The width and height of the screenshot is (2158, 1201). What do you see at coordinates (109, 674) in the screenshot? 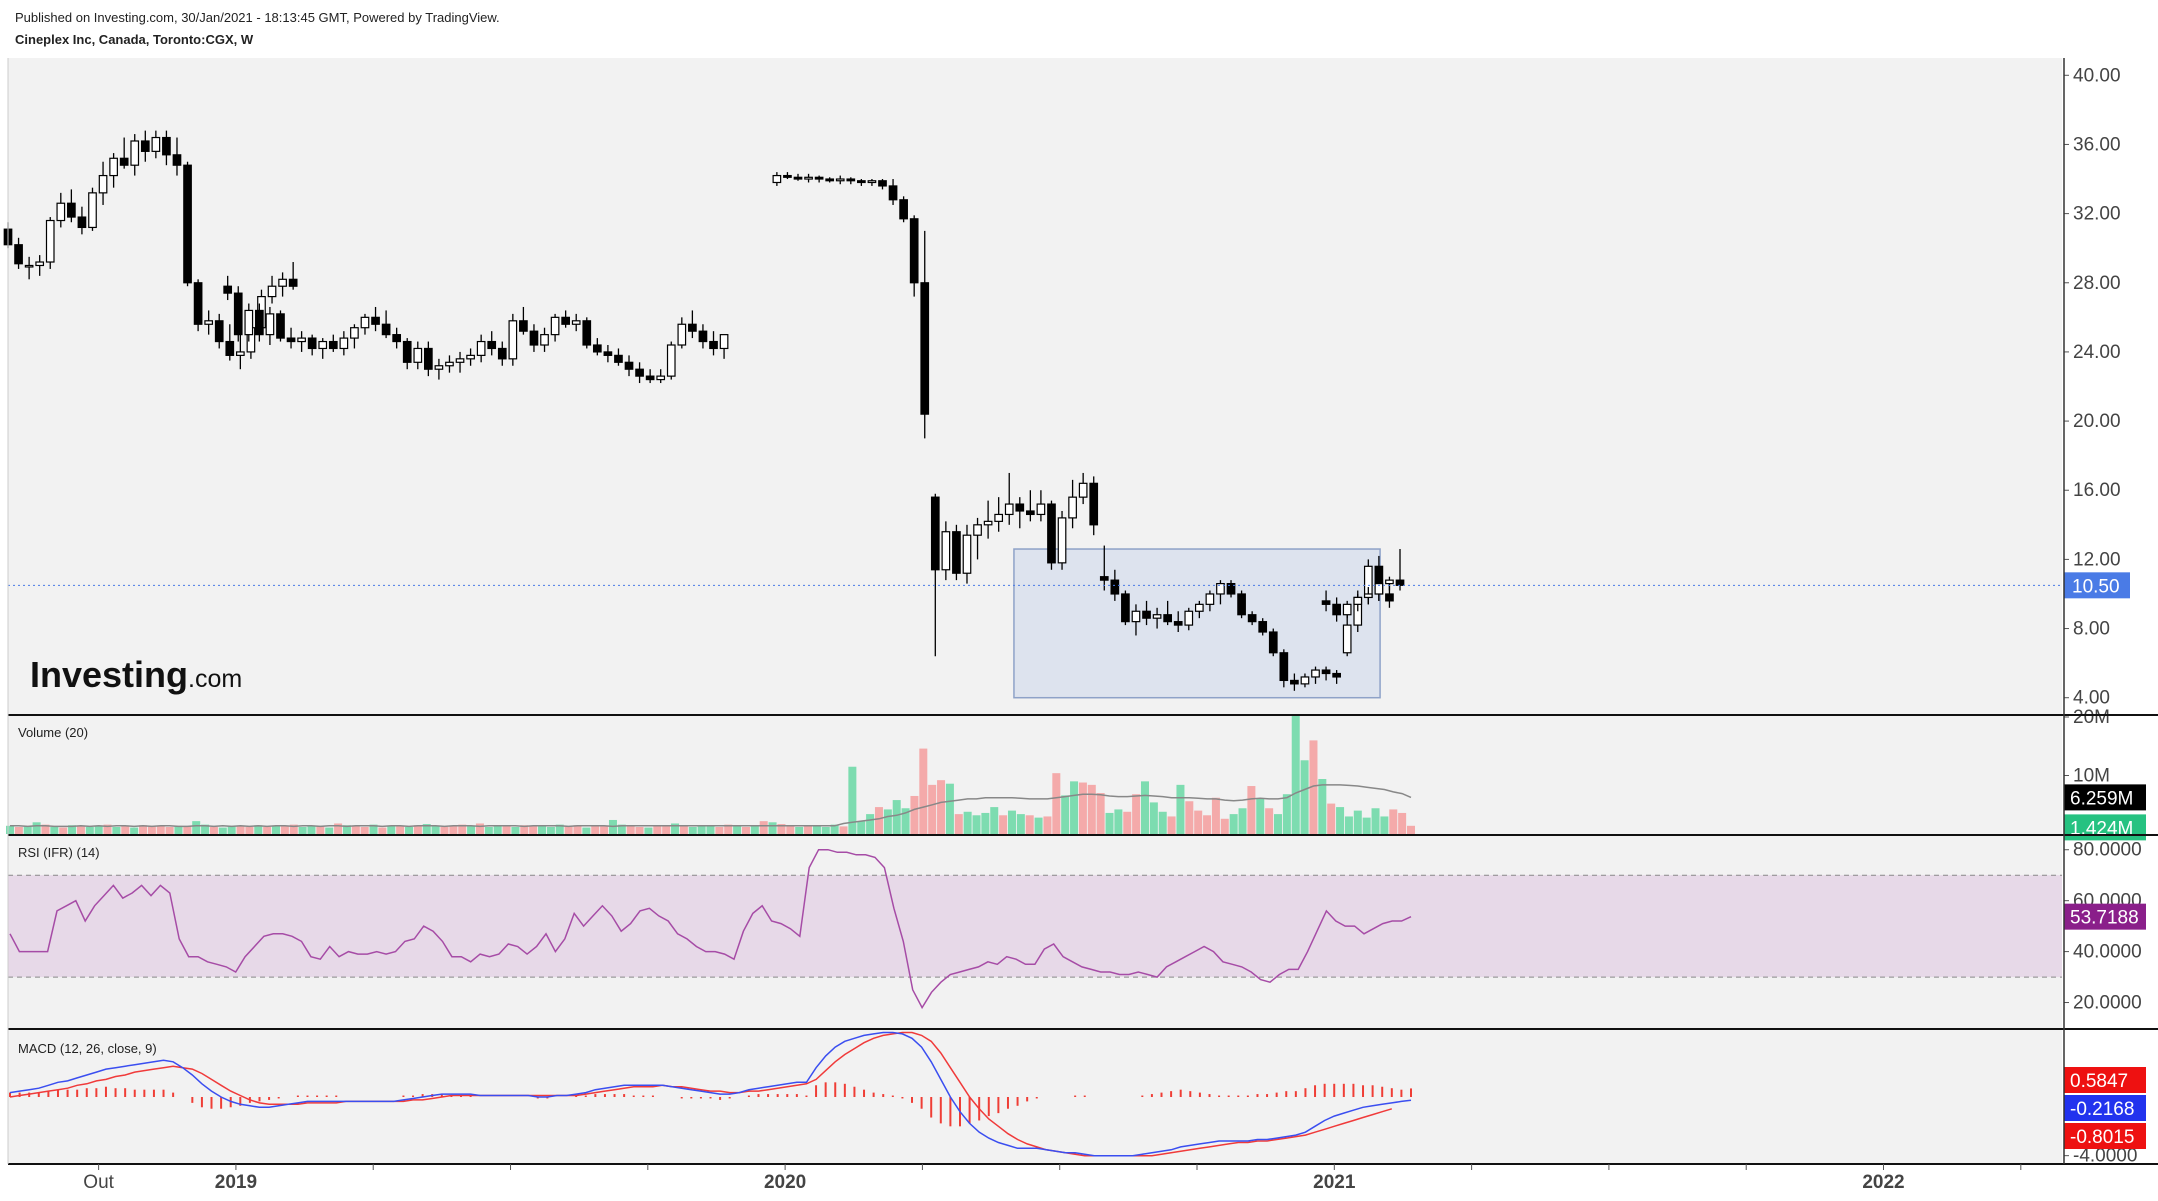
I see `logo-brand: Investing` at bounding box center [109, 674].